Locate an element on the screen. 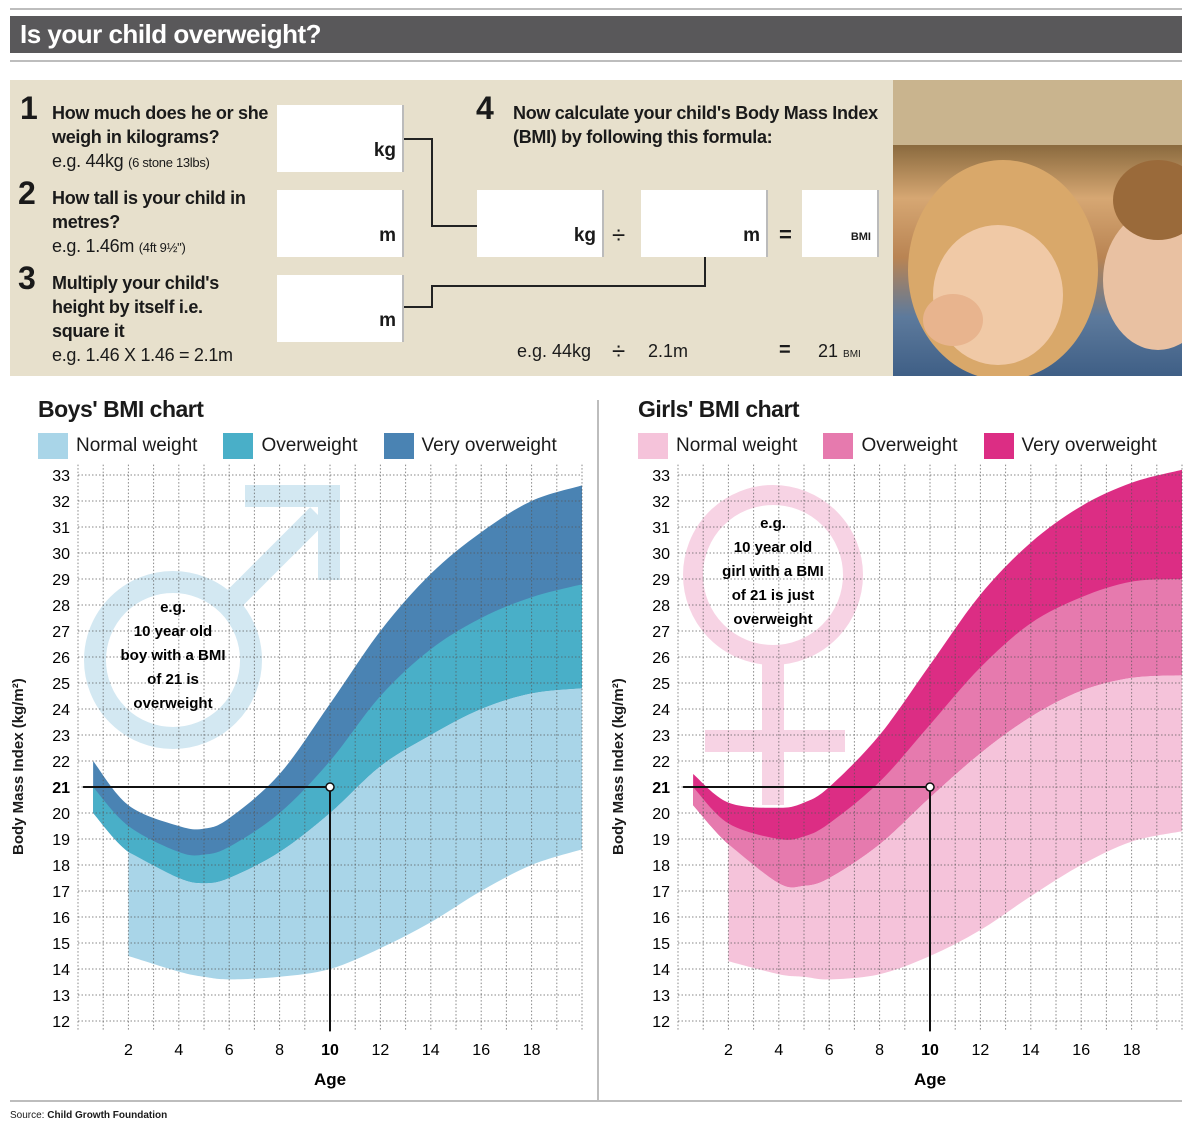  bmi-result-input: BMI is located at coordinates (840, 223).